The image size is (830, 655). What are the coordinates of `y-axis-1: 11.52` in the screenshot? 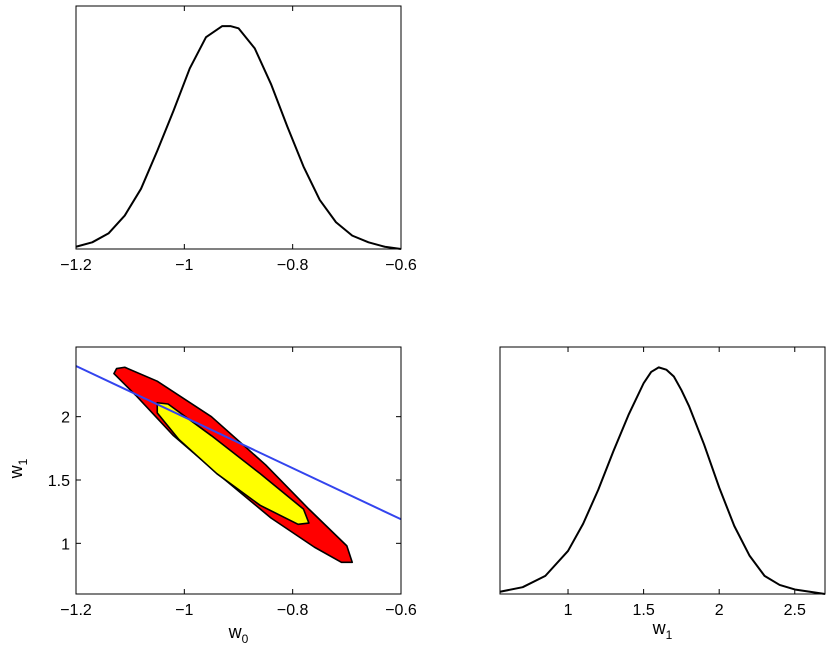 It's located at (224, 481).